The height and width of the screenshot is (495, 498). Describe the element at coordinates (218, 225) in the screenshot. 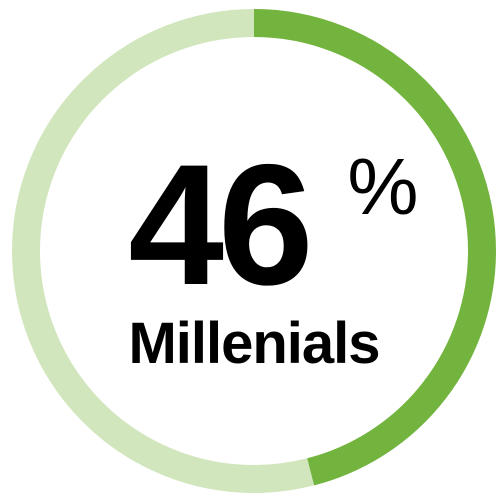

I see `center-value: 46` at that location.